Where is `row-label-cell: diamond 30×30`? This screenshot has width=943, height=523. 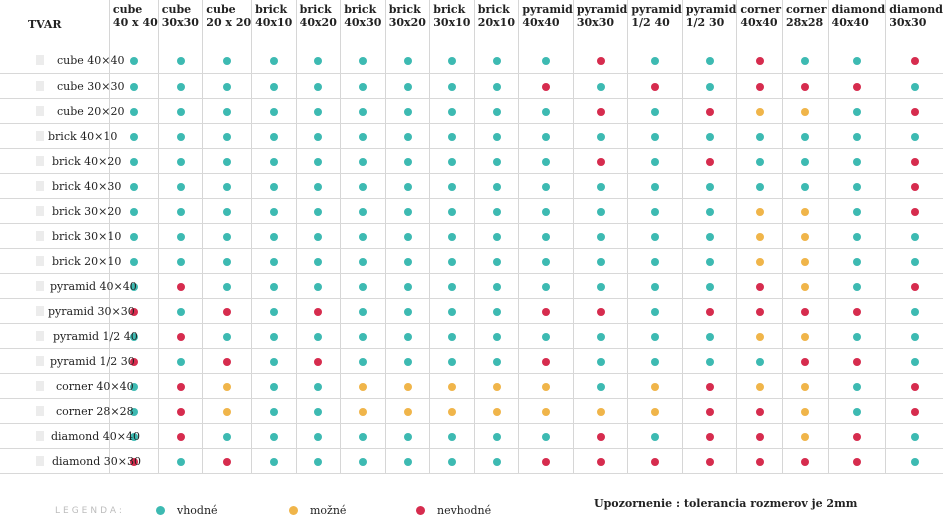
row-label-cell: diamond 30×30 is located at coordinates (70, 461).